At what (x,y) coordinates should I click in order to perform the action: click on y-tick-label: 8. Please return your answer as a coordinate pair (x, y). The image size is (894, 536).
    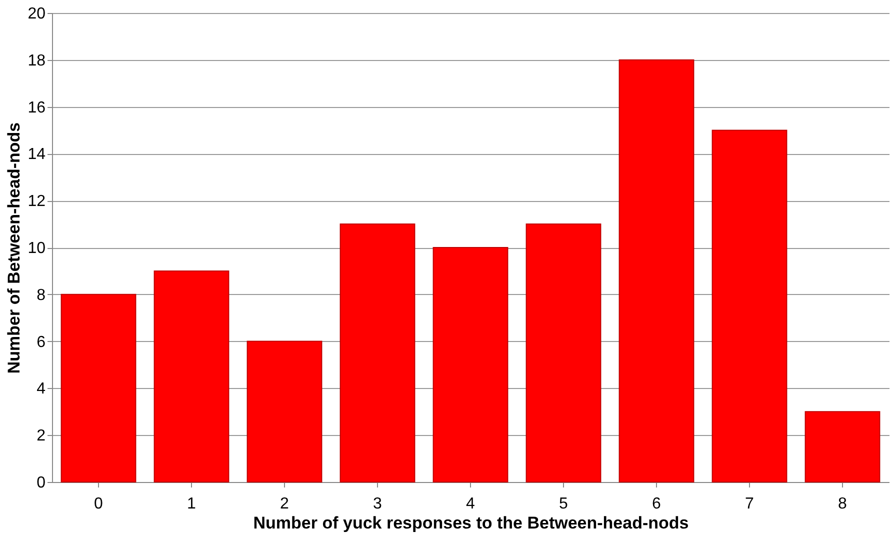
    Looking at the image, I should click on (41, 295).